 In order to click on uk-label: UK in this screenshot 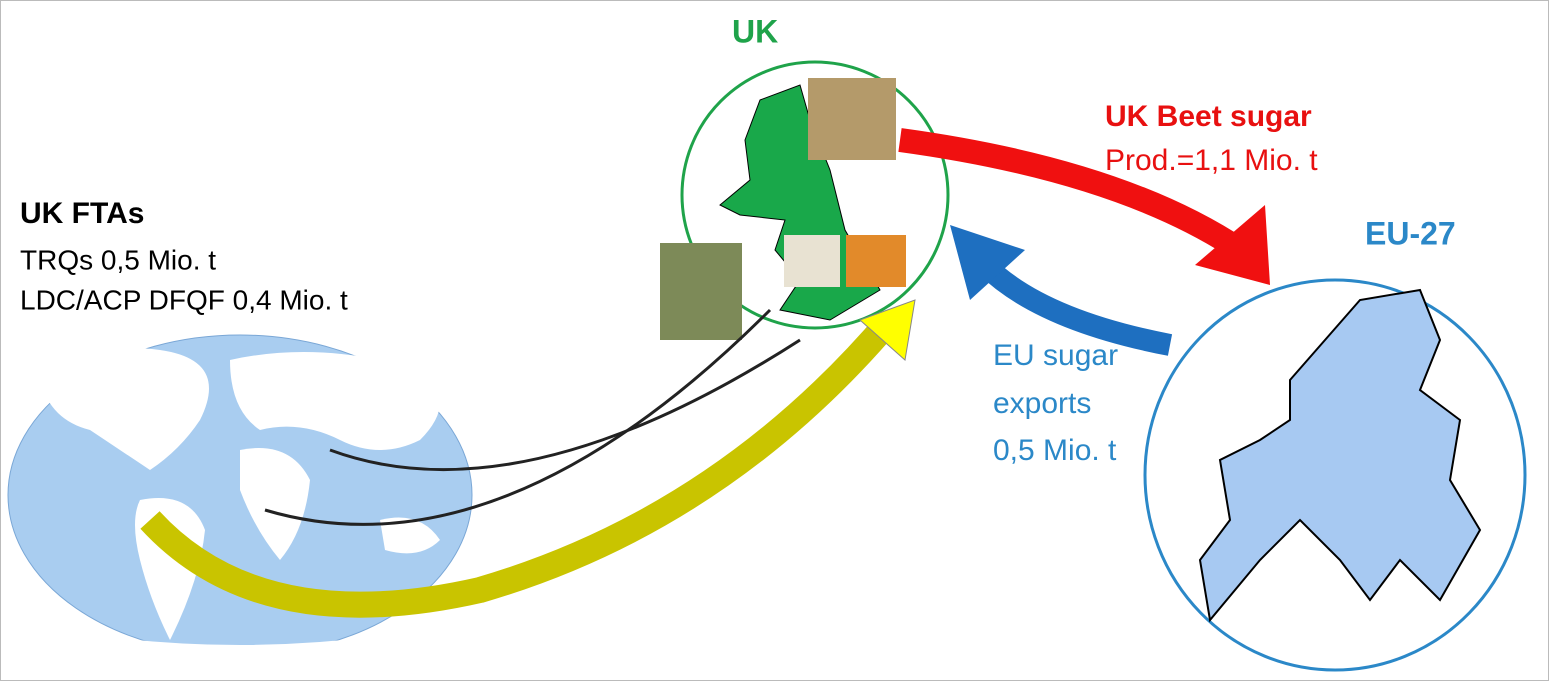, I will do `click(755, 31)`.